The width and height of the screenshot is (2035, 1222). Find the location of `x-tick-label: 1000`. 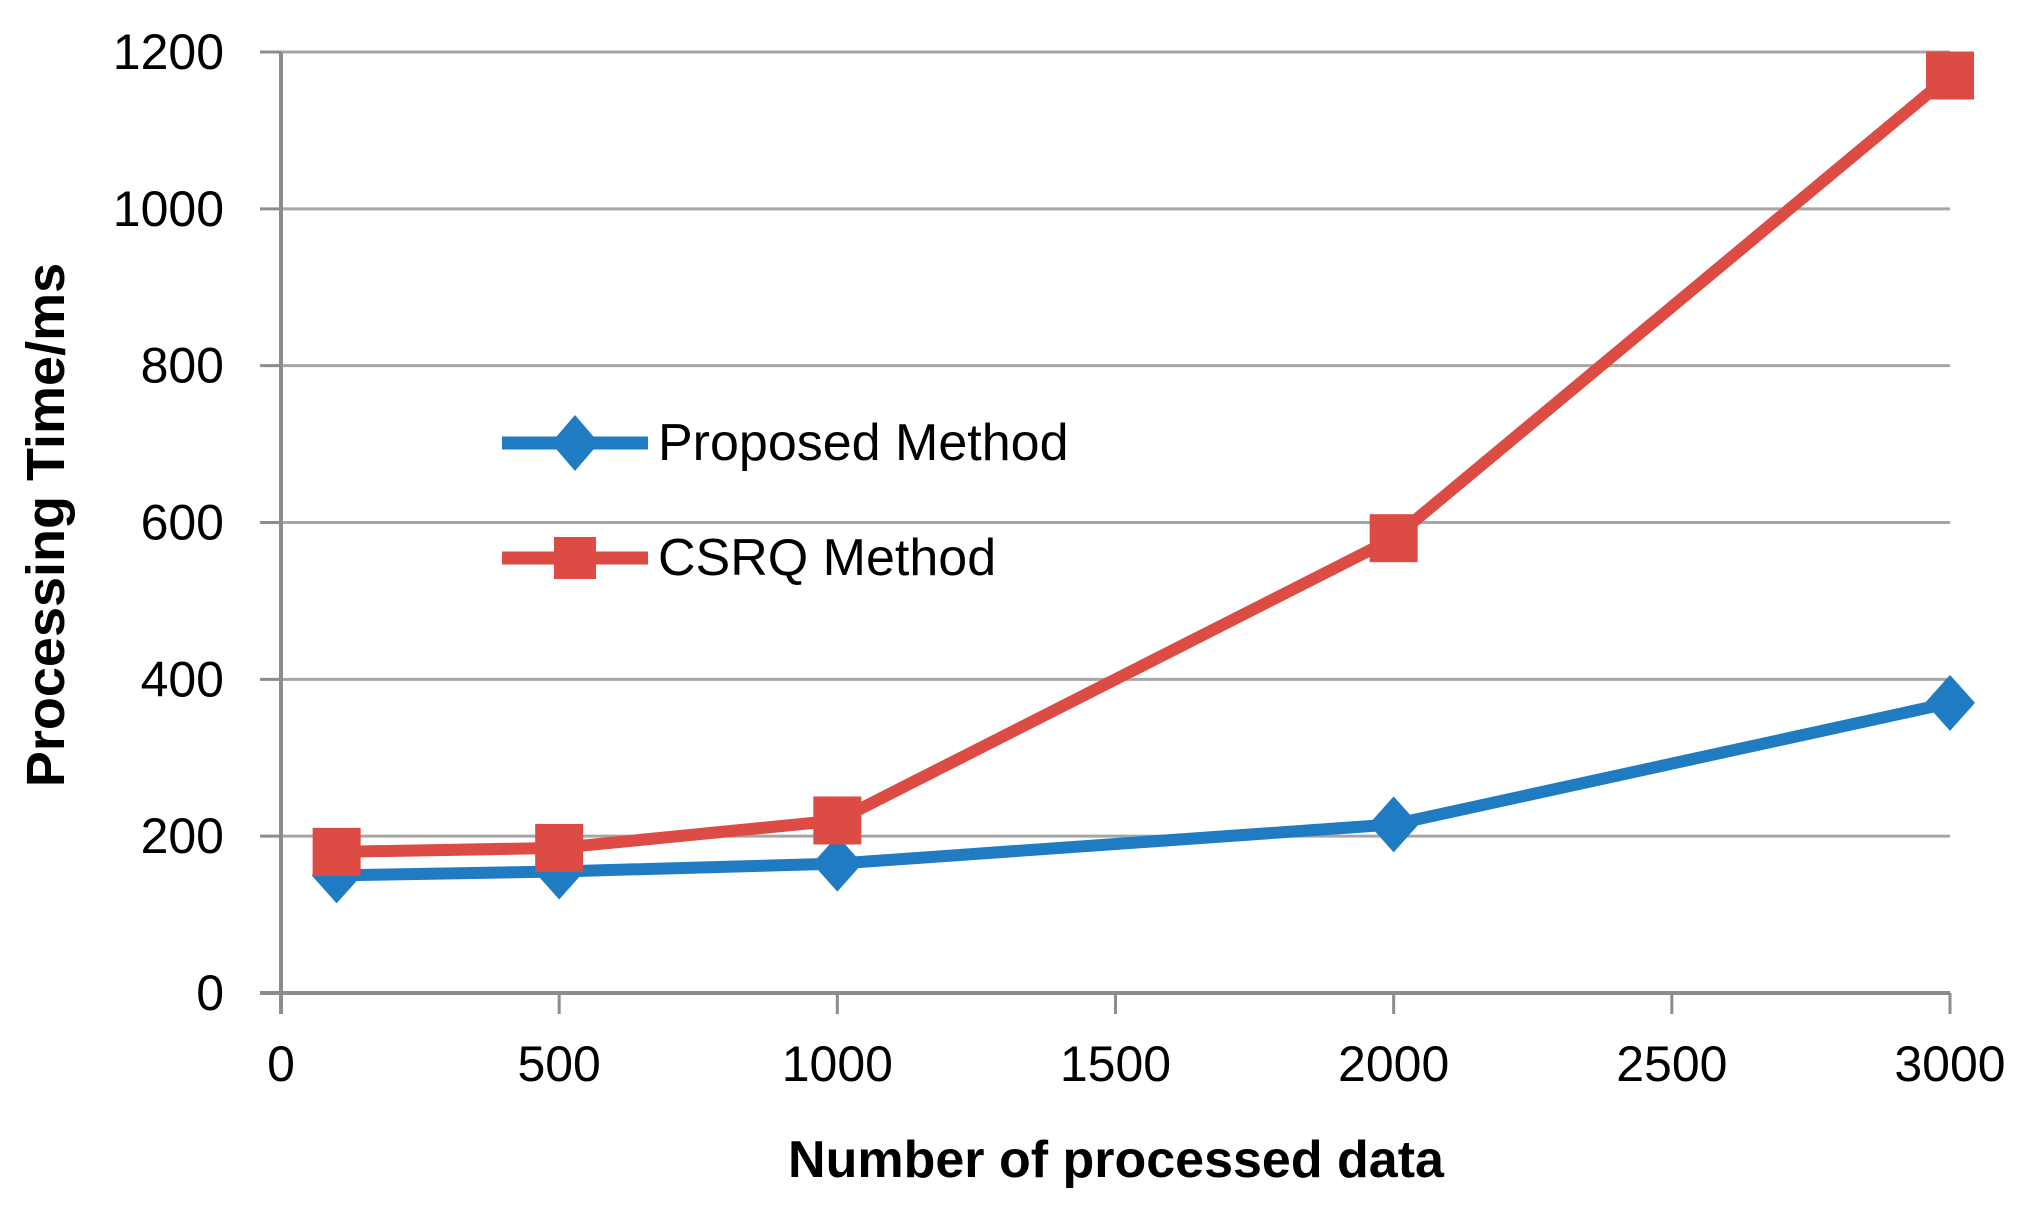

x-tick-label: 1000 is located at coordinates (837, 1064).